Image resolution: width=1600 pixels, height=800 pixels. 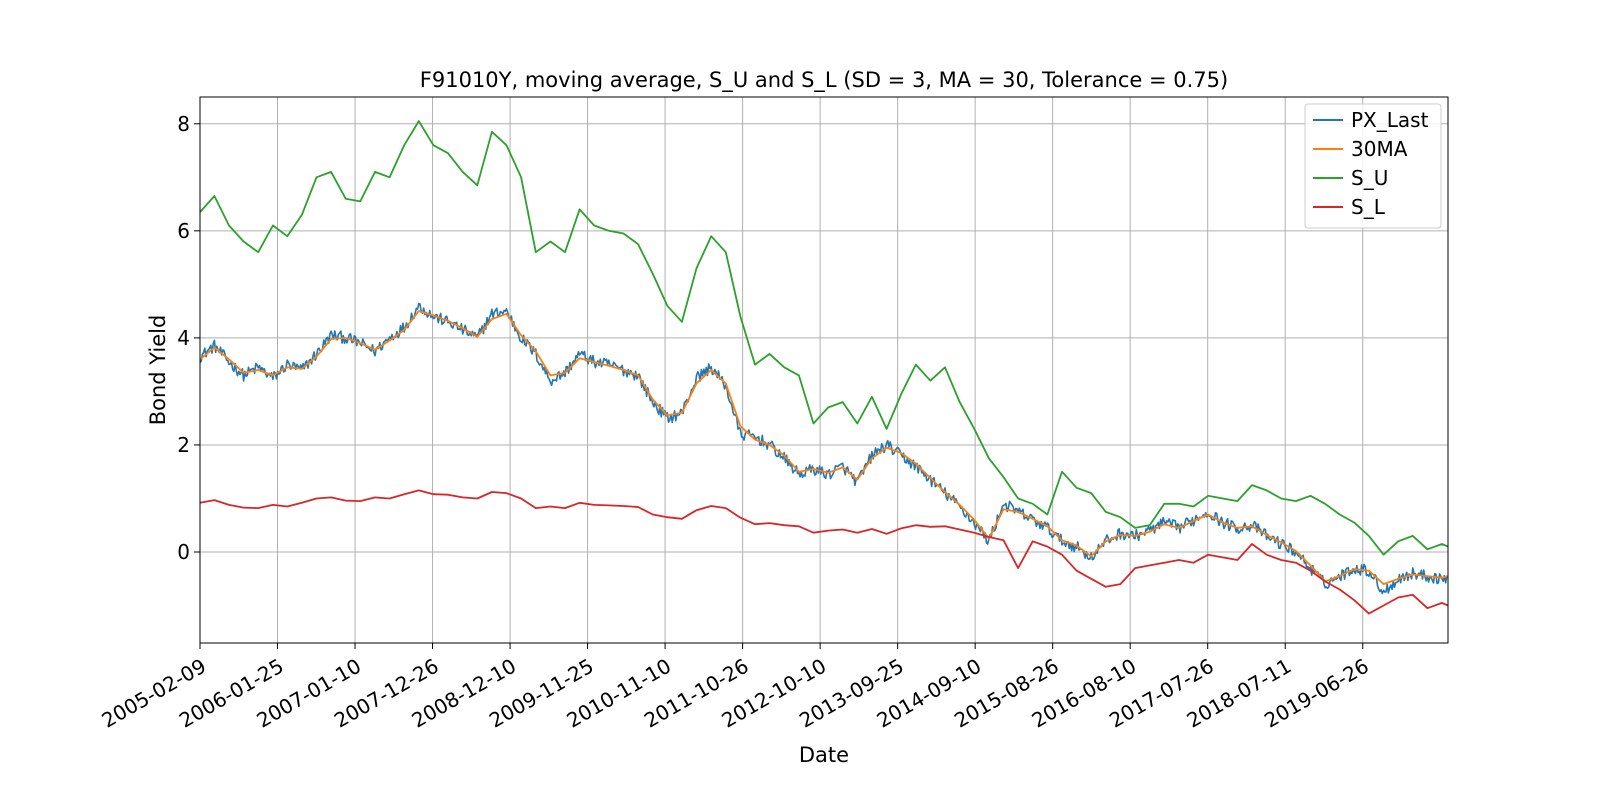 I want to click on legend-label: 30MA, so click(x=1379, y=149).